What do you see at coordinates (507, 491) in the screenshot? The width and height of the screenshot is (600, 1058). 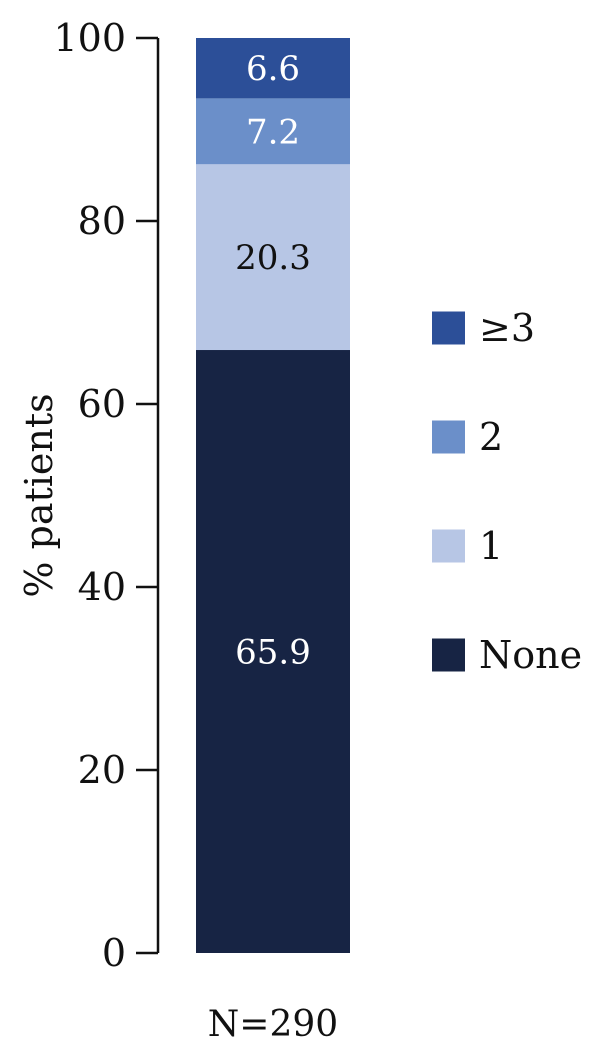 I see `legend: ≥3 2 1 None` at bounding box center [507, 491].